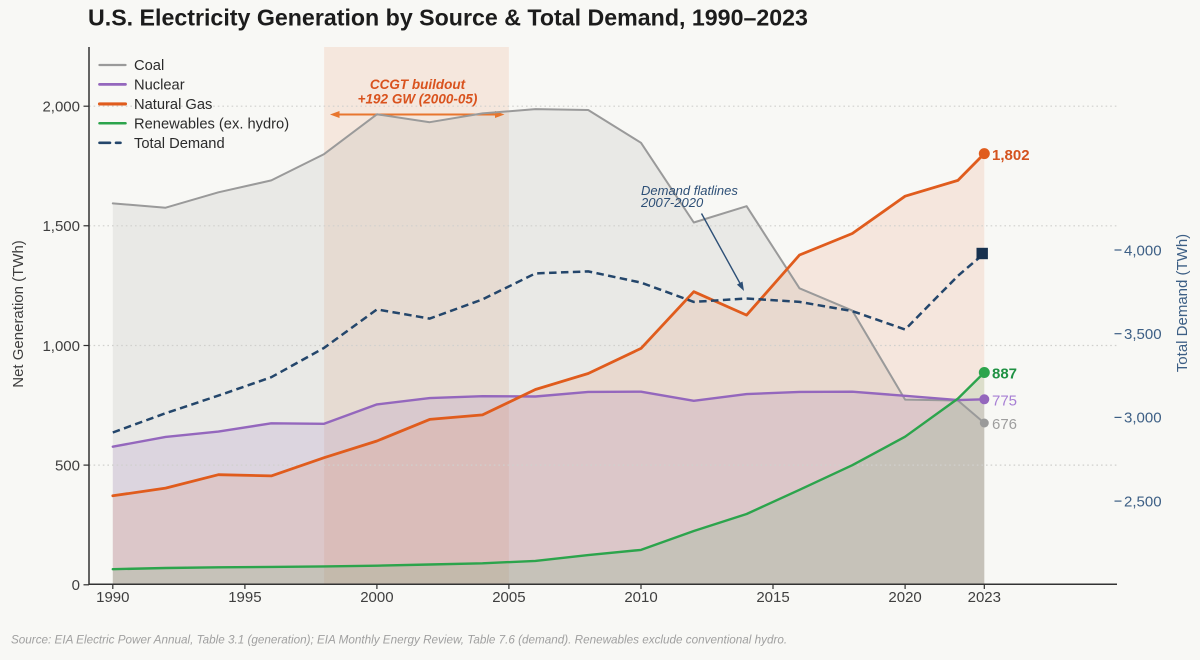 This screenshot has height=660, width=1200. What do you see at coordinates (904, 597) in the screenshot?
I see `svg-text: 2020` at bounding box center [904, 597].